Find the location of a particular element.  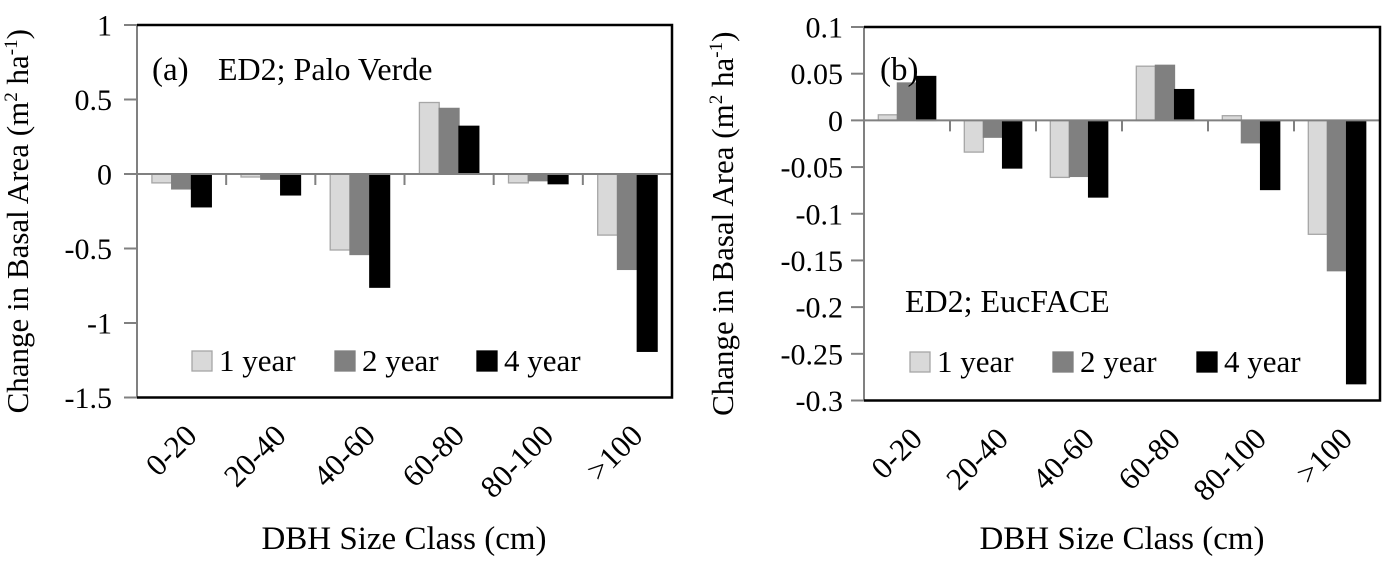

y-tick-label: -1 is located at coordinates (99, 324).